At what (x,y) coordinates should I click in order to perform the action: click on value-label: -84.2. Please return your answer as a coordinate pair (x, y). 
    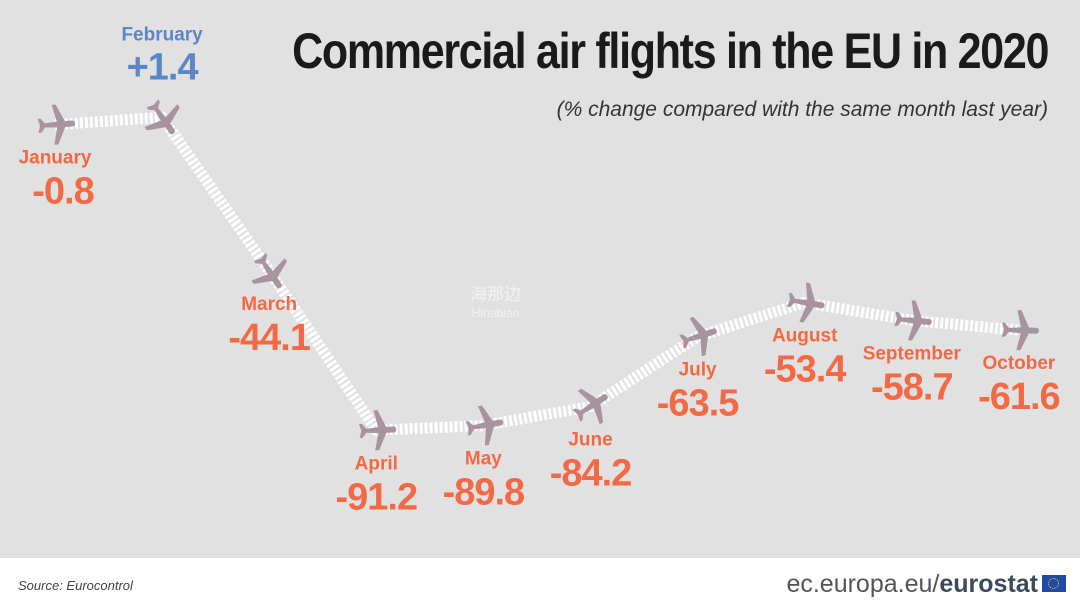
    Looking at the image, I should click on (591, 474).